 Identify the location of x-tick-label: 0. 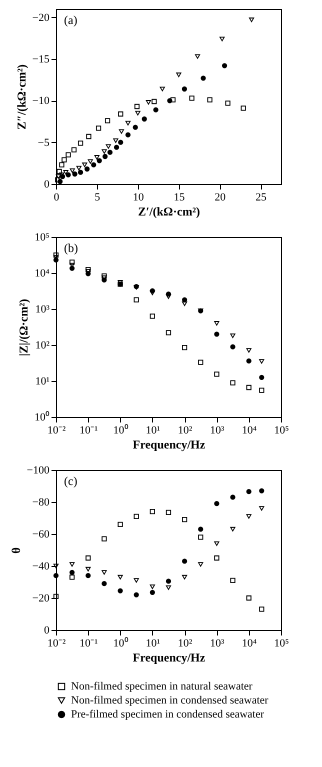
(57, 198).